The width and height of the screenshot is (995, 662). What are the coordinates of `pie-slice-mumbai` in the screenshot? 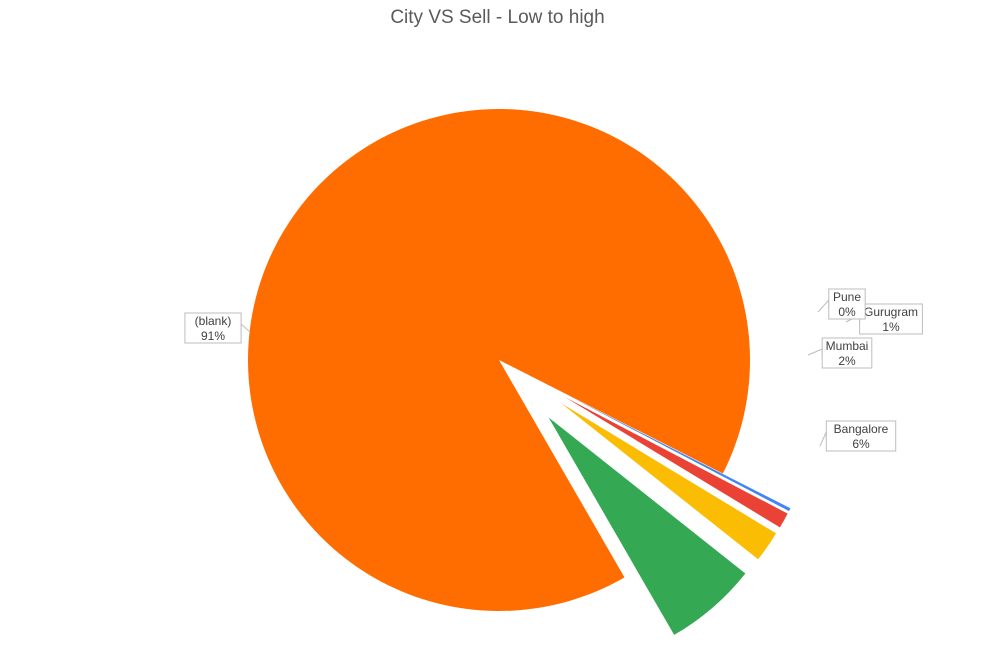 It's located at (669, 481).